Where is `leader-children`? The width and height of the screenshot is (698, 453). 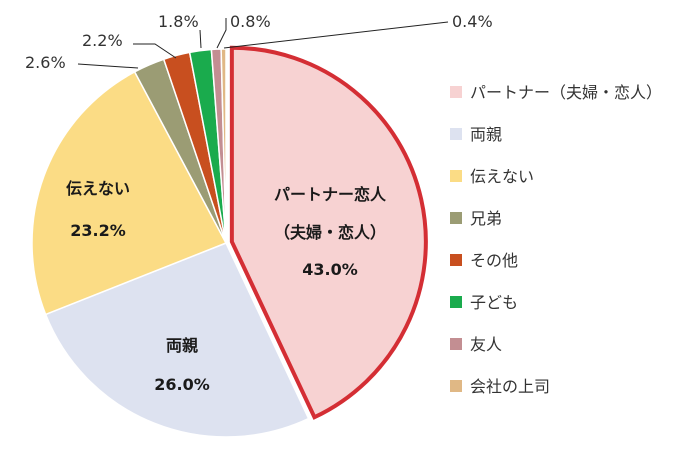
leader-children is located at coordinates (200, 39).